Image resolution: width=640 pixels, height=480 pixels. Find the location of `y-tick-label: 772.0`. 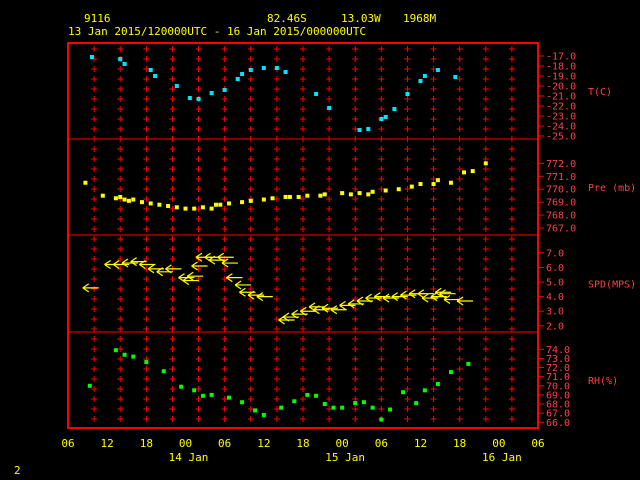

y-tick-label: 772.0 is located at coordinates (561, 164).